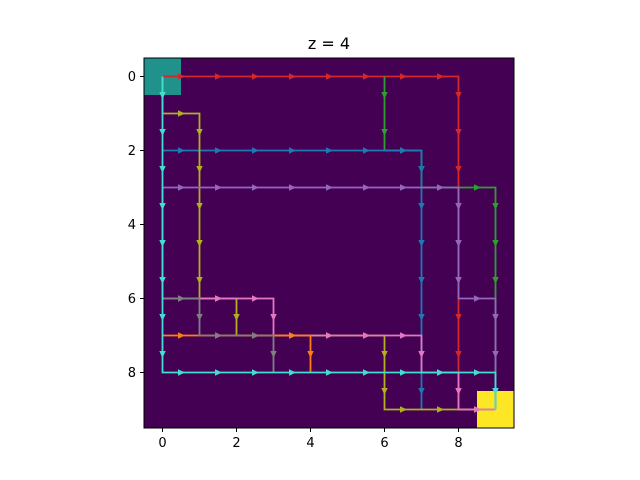 This screenshot has height=480, width=640. I want to click on x-tick-label: 0, so click(162, 443).